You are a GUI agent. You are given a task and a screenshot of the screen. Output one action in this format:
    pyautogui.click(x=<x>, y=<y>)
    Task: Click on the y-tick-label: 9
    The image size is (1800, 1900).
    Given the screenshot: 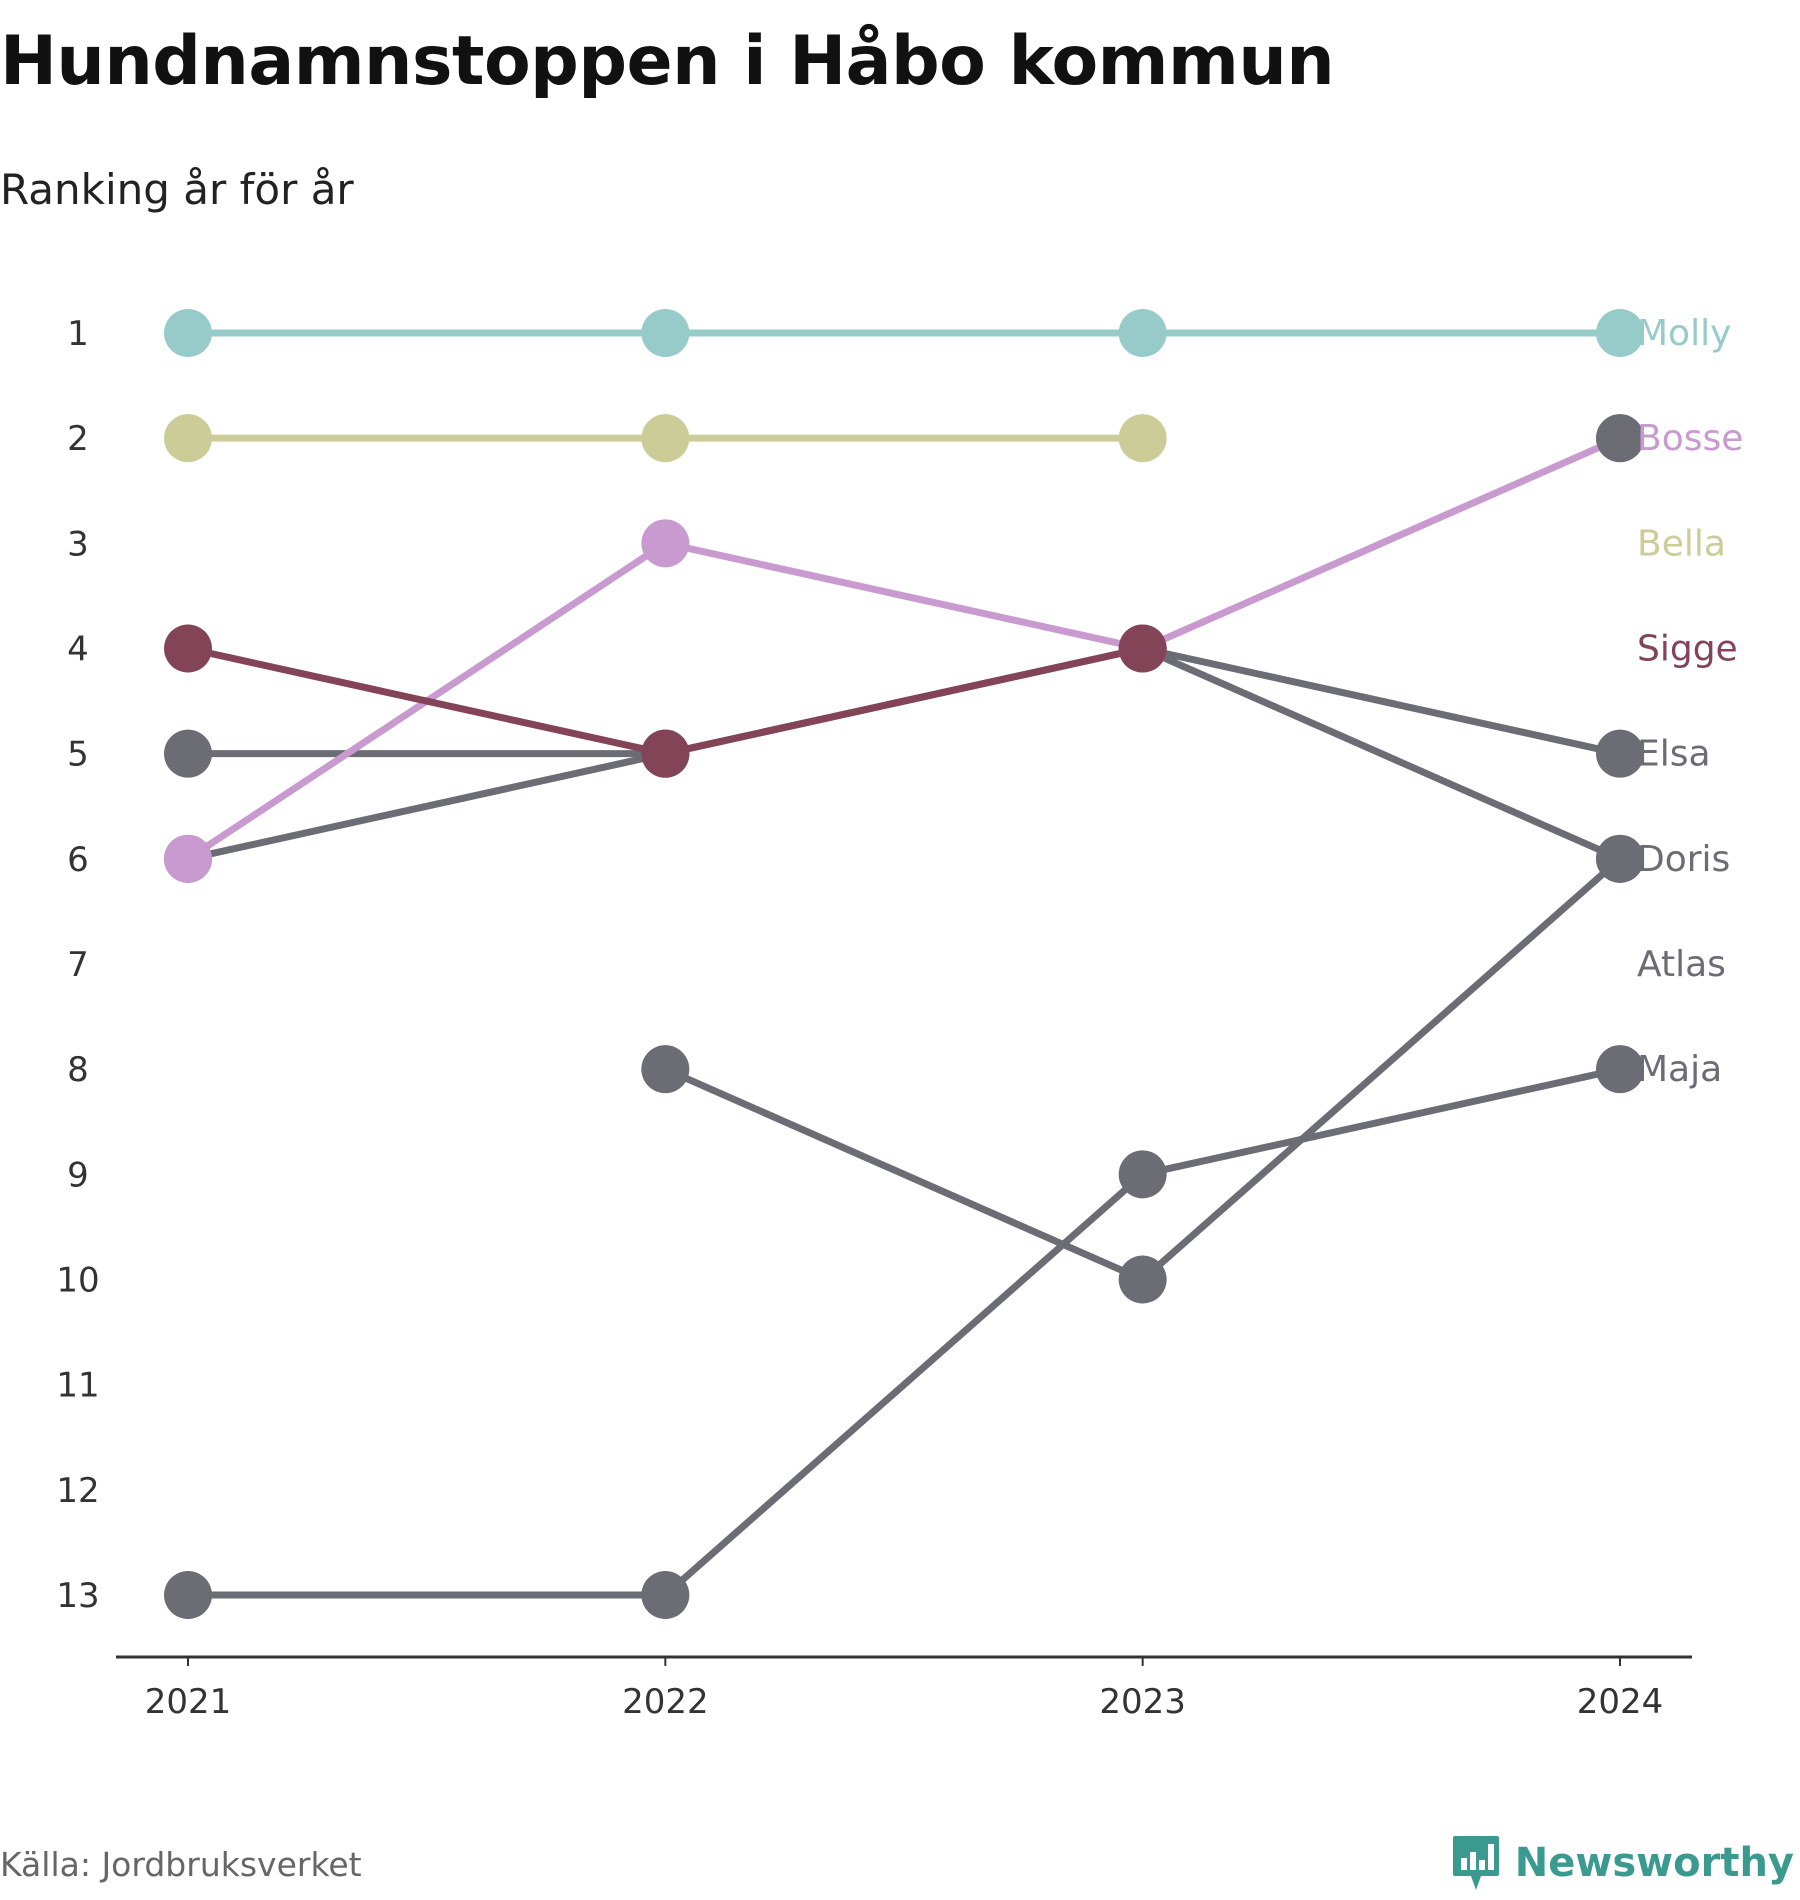 What is the action you would take?
    pyautogui.click(x=78, y=1175)
    